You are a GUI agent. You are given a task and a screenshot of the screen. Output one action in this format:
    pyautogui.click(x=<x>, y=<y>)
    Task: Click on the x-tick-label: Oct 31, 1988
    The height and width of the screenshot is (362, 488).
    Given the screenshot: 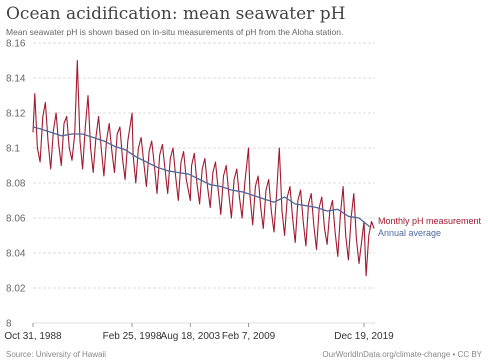 What is the action you would take?
    pyautogui.click(x=33, y=336)
    